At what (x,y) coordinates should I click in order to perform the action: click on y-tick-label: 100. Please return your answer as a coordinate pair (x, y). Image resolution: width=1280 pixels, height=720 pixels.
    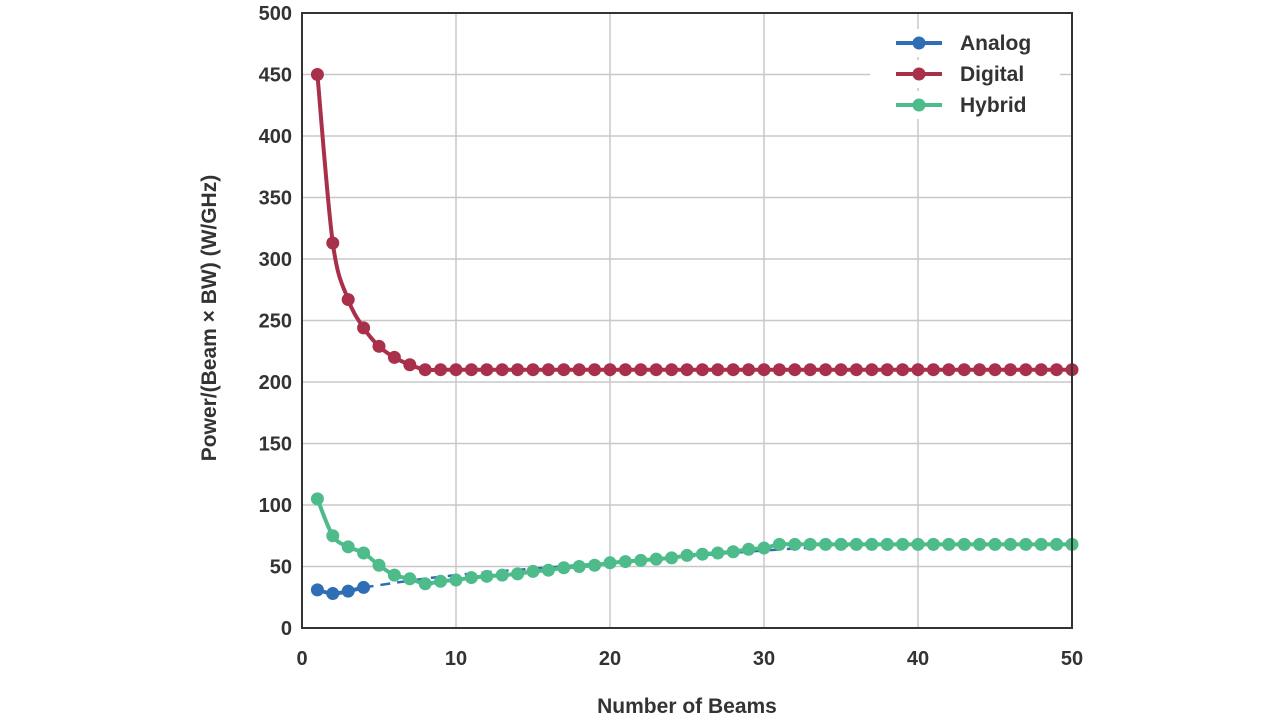
    Looking at the image, I should click on (275, 506).